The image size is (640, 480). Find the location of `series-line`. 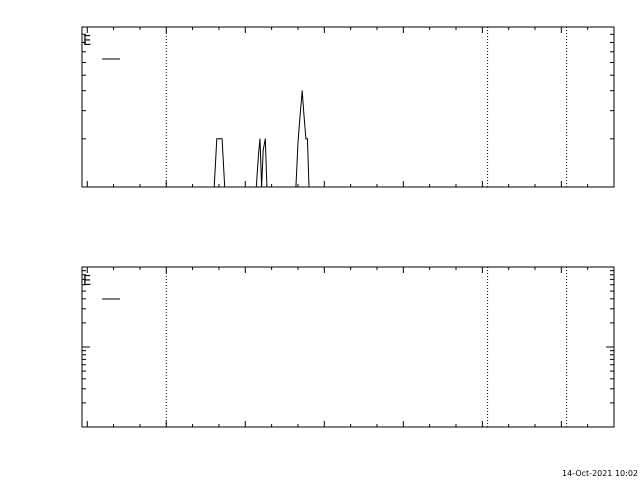

series-line is located at coordinates (261, 139).